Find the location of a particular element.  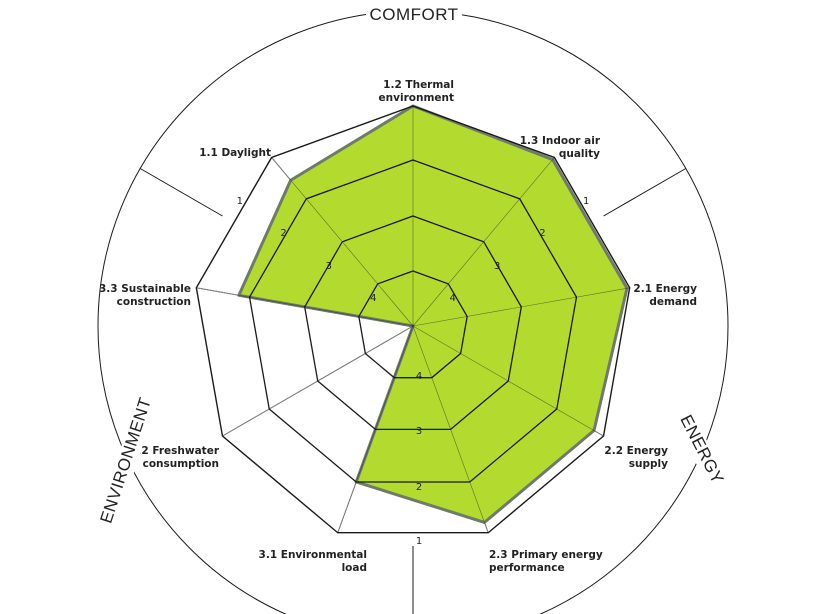

axis-label: 3.2 Freshwater consumption is located at coordinates (175, 457).